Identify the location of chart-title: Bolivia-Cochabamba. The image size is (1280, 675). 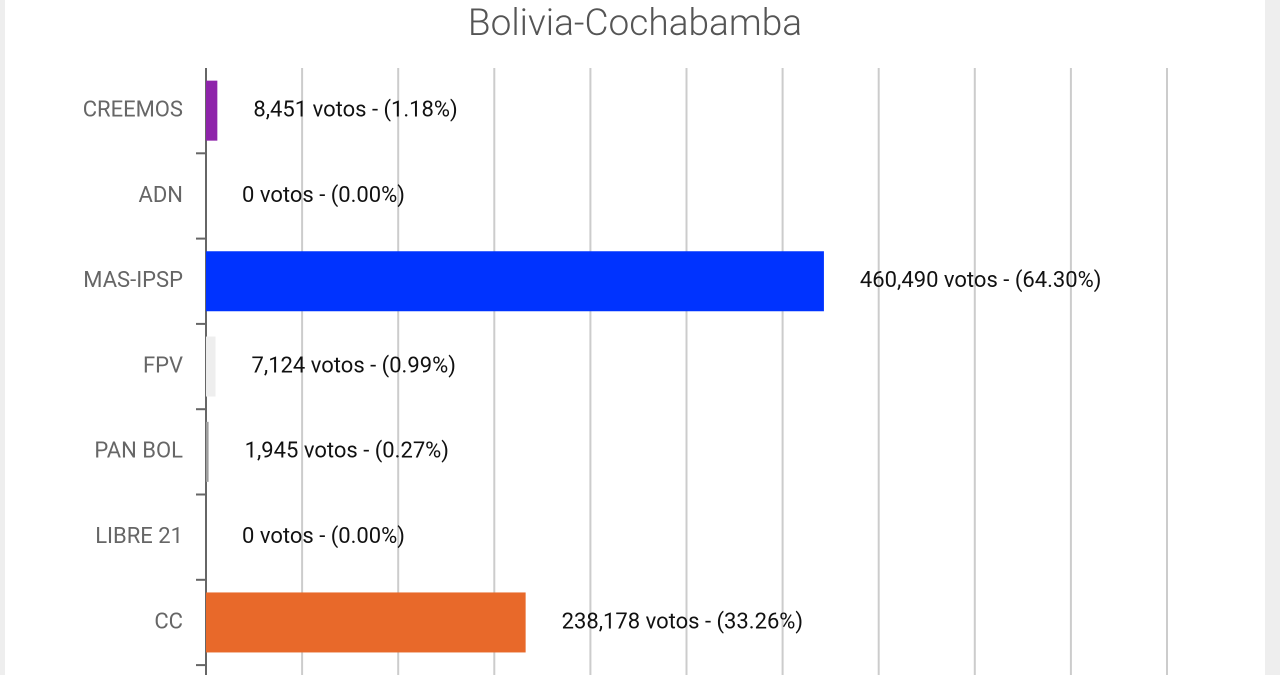
(635, 23).